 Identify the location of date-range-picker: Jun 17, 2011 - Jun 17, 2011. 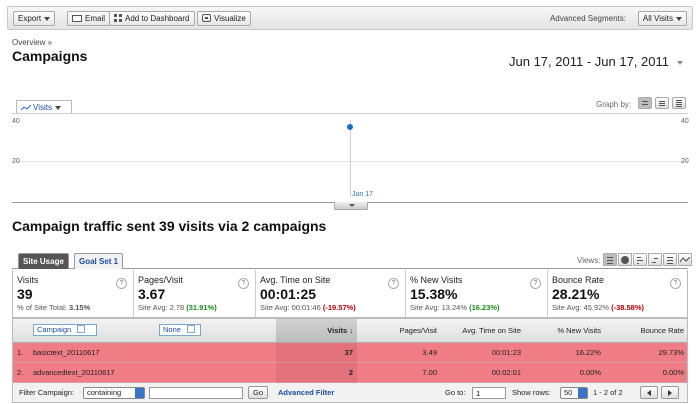
(596, 61).